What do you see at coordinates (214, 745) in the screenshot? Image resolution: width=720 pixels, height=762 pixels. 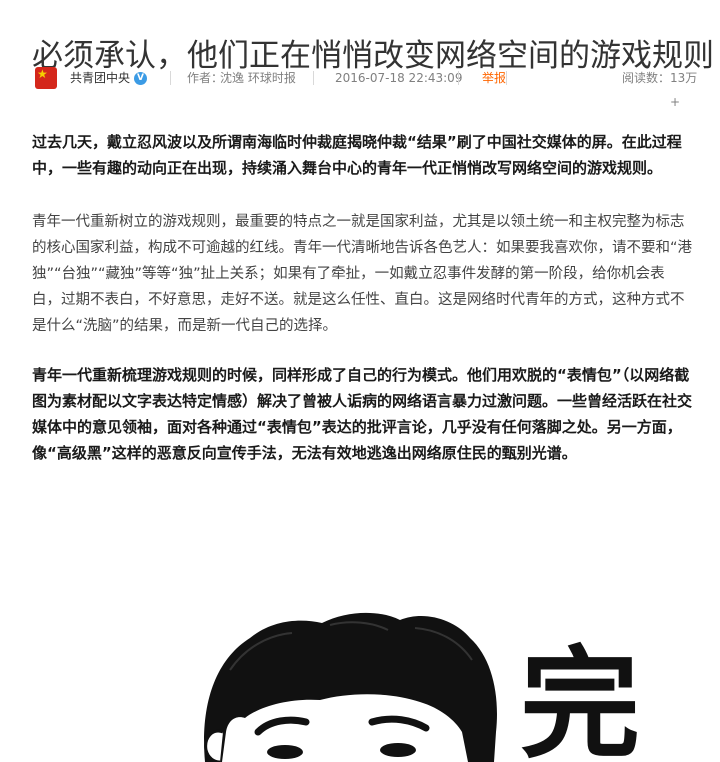 I see `ear-shape` at bounding box center [214, 745].